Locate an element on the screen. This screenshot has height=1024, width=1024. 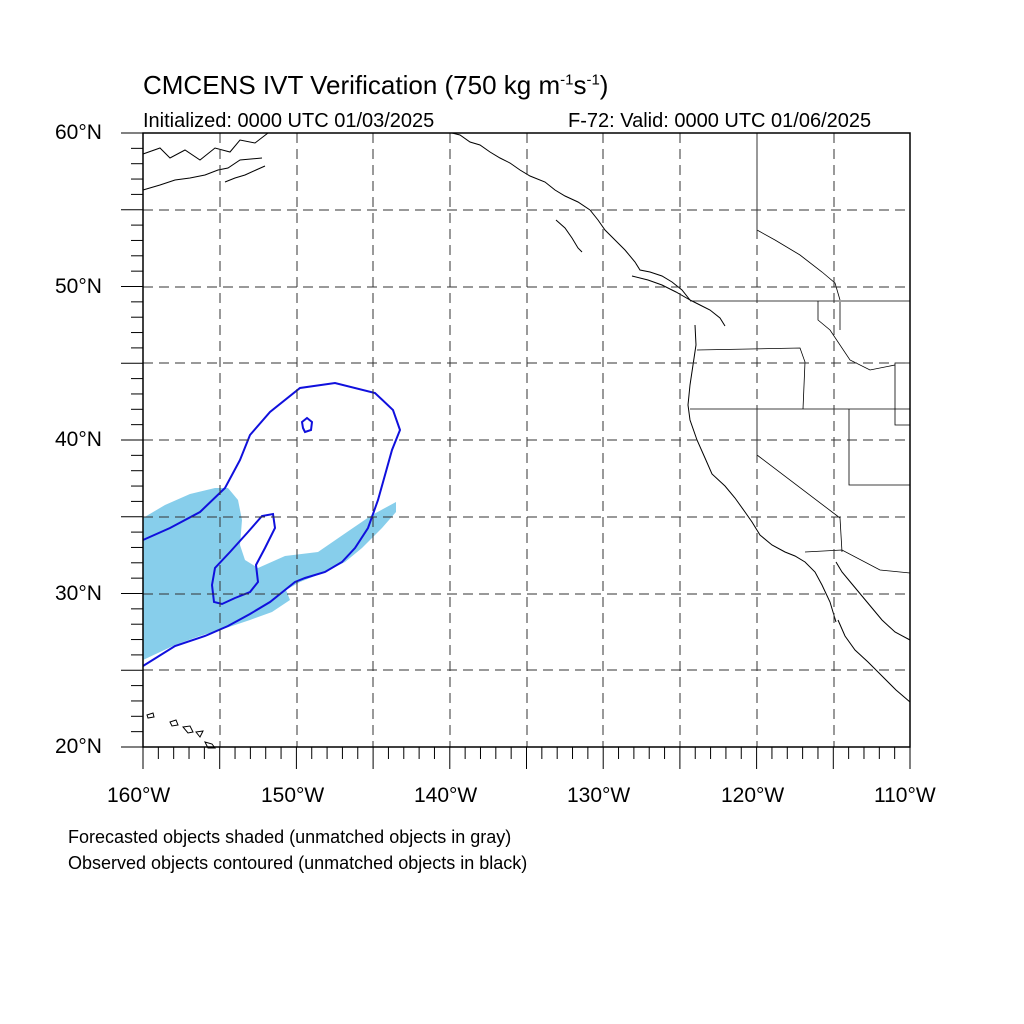
lat-label-40n: 40°N is located at coordinates (78, 439).